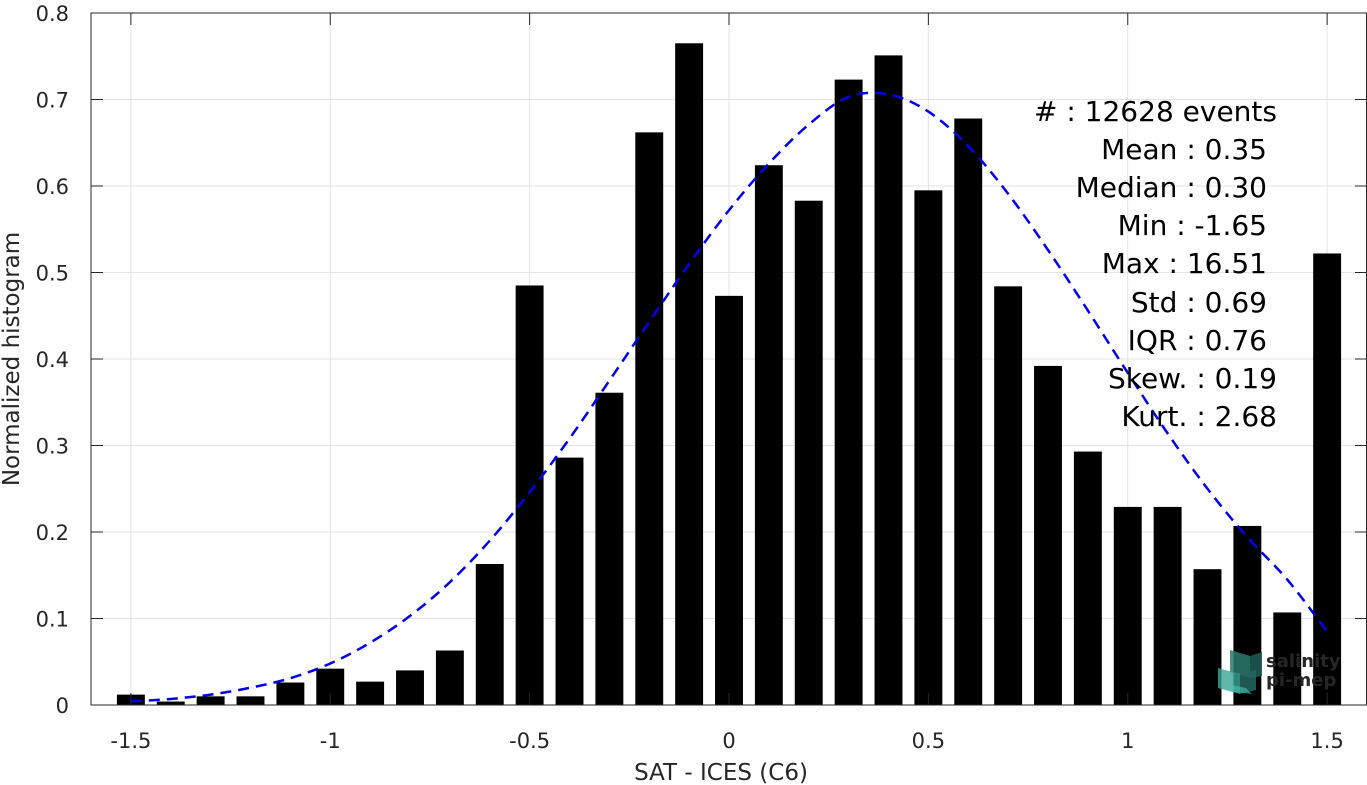 This screenshot has width=1367, height=785. Describe the element at coordinates (1240, 672) in the screenshot. I see `cube-icon` at that location.